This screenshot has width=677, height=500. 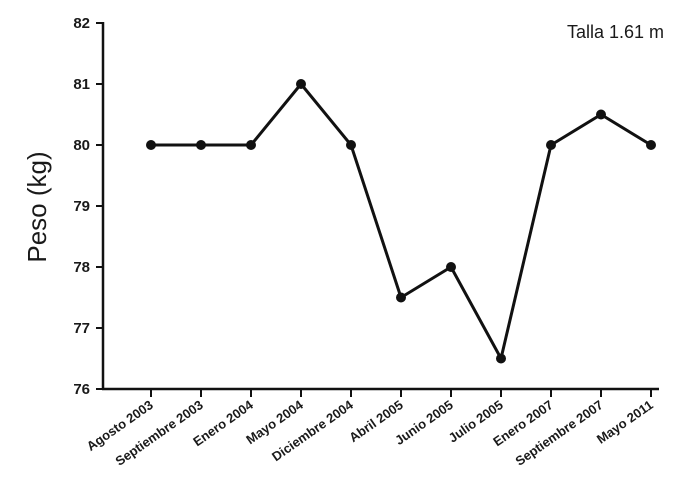 What do you see at coordinates (81, 389) in the screenshot?
I see `y-tick-label: 76` at bounding box center [81, 389].